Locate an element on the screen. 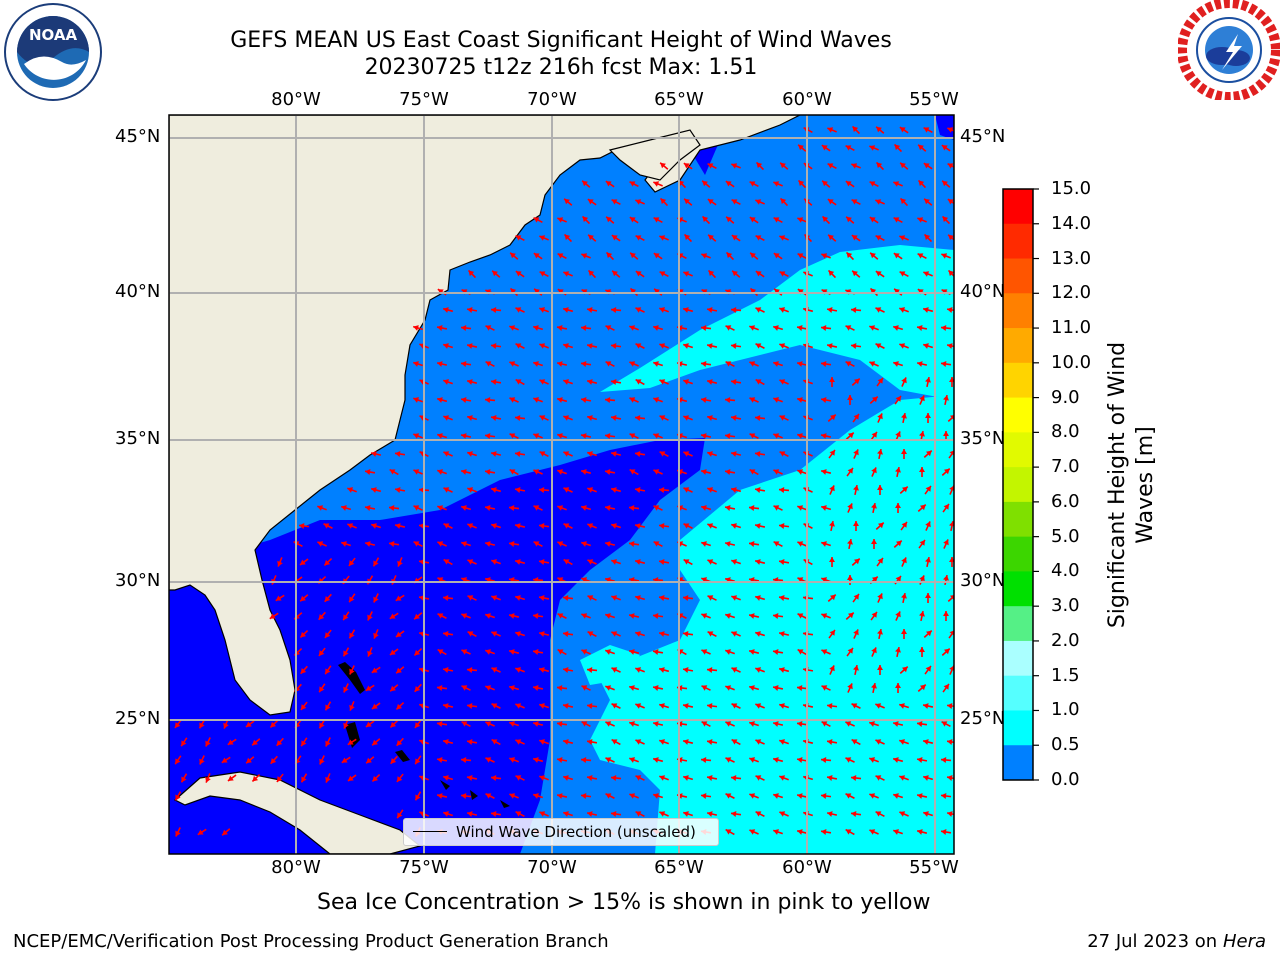 Image resolution: width=1280 pixels, height=960 pixels. colorbar-tick-label: 9.0 is located at coordinates (1065, 397).